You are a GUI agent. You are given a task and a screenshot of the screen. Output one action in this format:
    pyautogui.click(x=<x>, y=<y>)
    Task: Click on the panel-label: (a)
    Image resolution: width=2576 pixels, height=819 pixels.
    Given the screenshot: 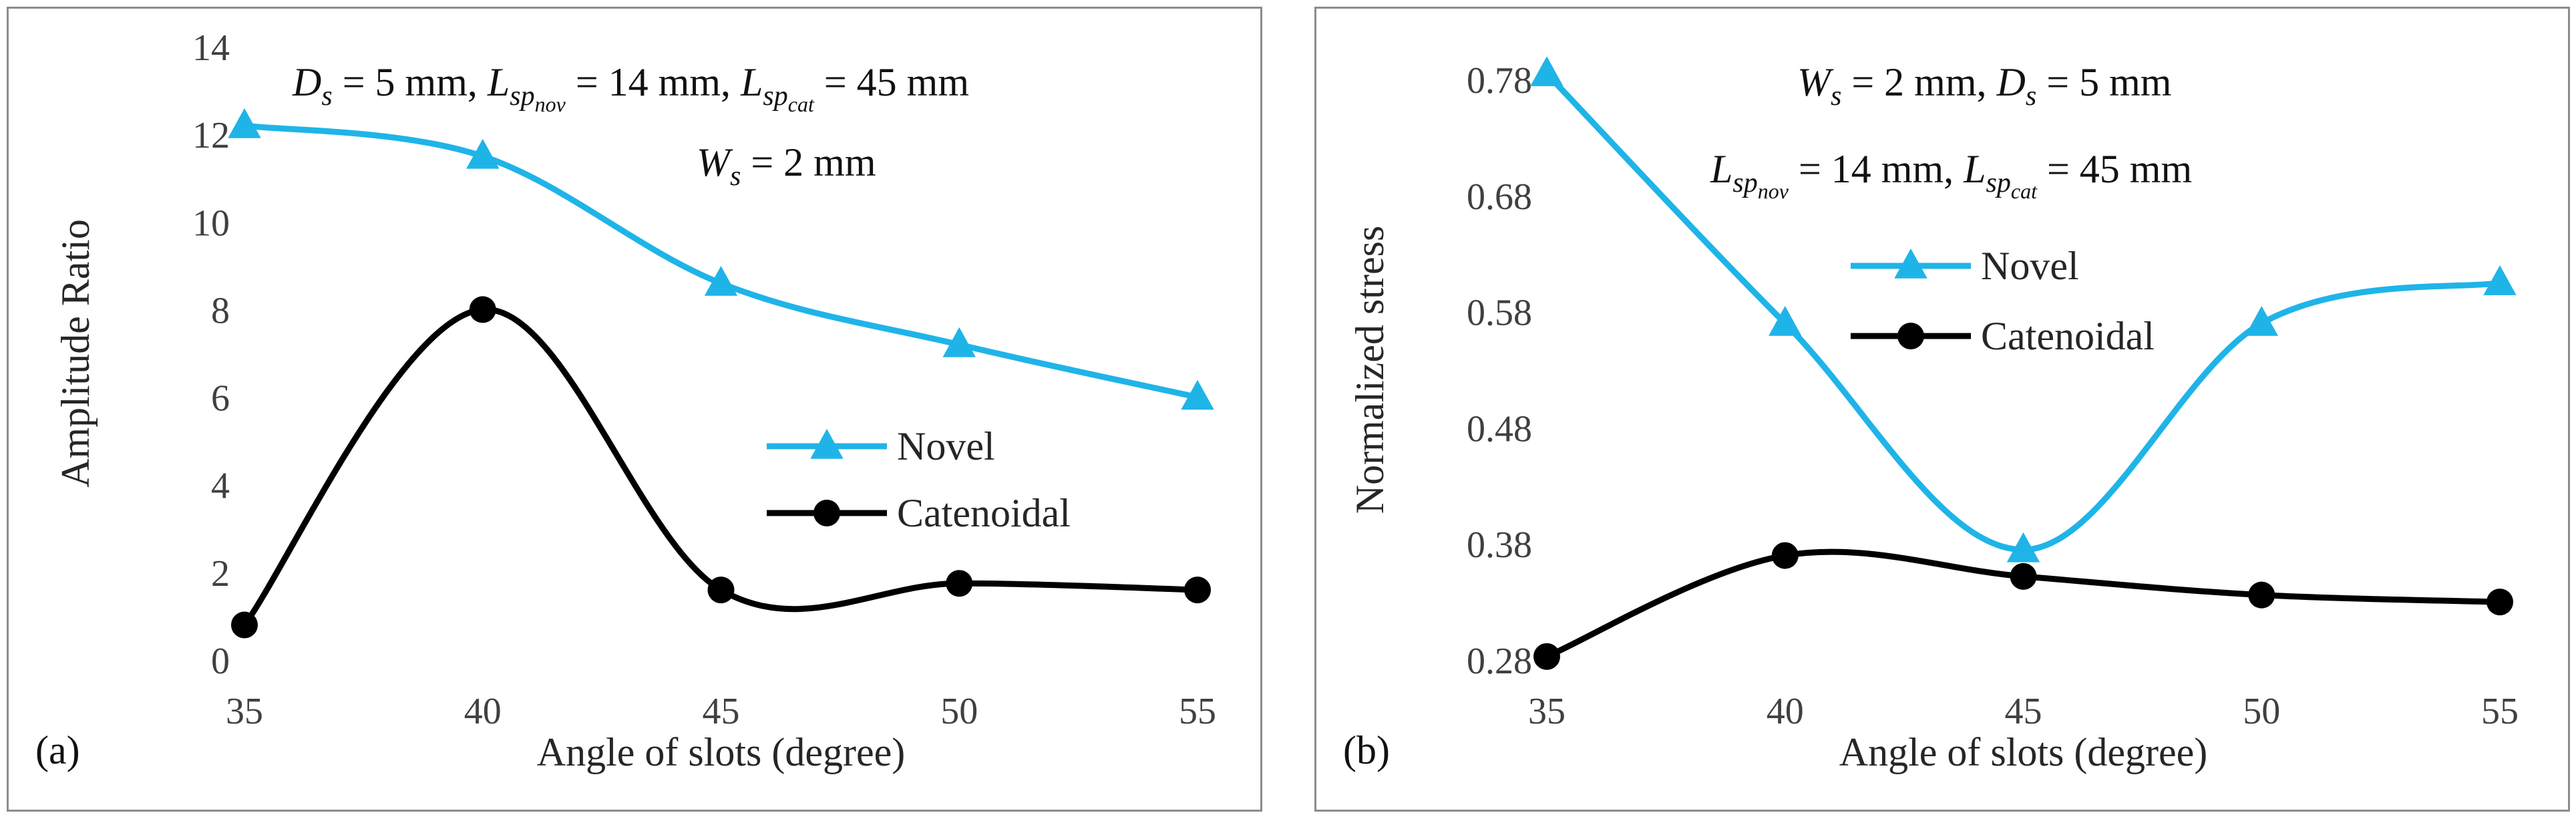 What is the action you would take?
    pyautogui.click(x=58, y=750)
    